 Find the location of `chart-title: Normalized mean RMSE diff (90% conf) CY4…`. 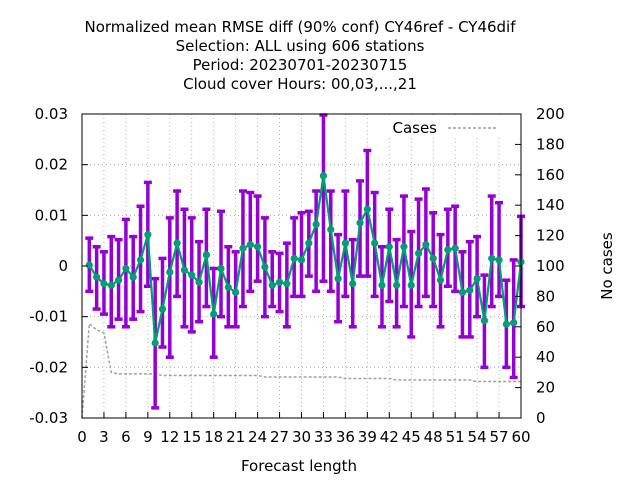

chart-title: Normalized mean RMSE diff (90% conf) CY4… is located at coordinates (300, 55).